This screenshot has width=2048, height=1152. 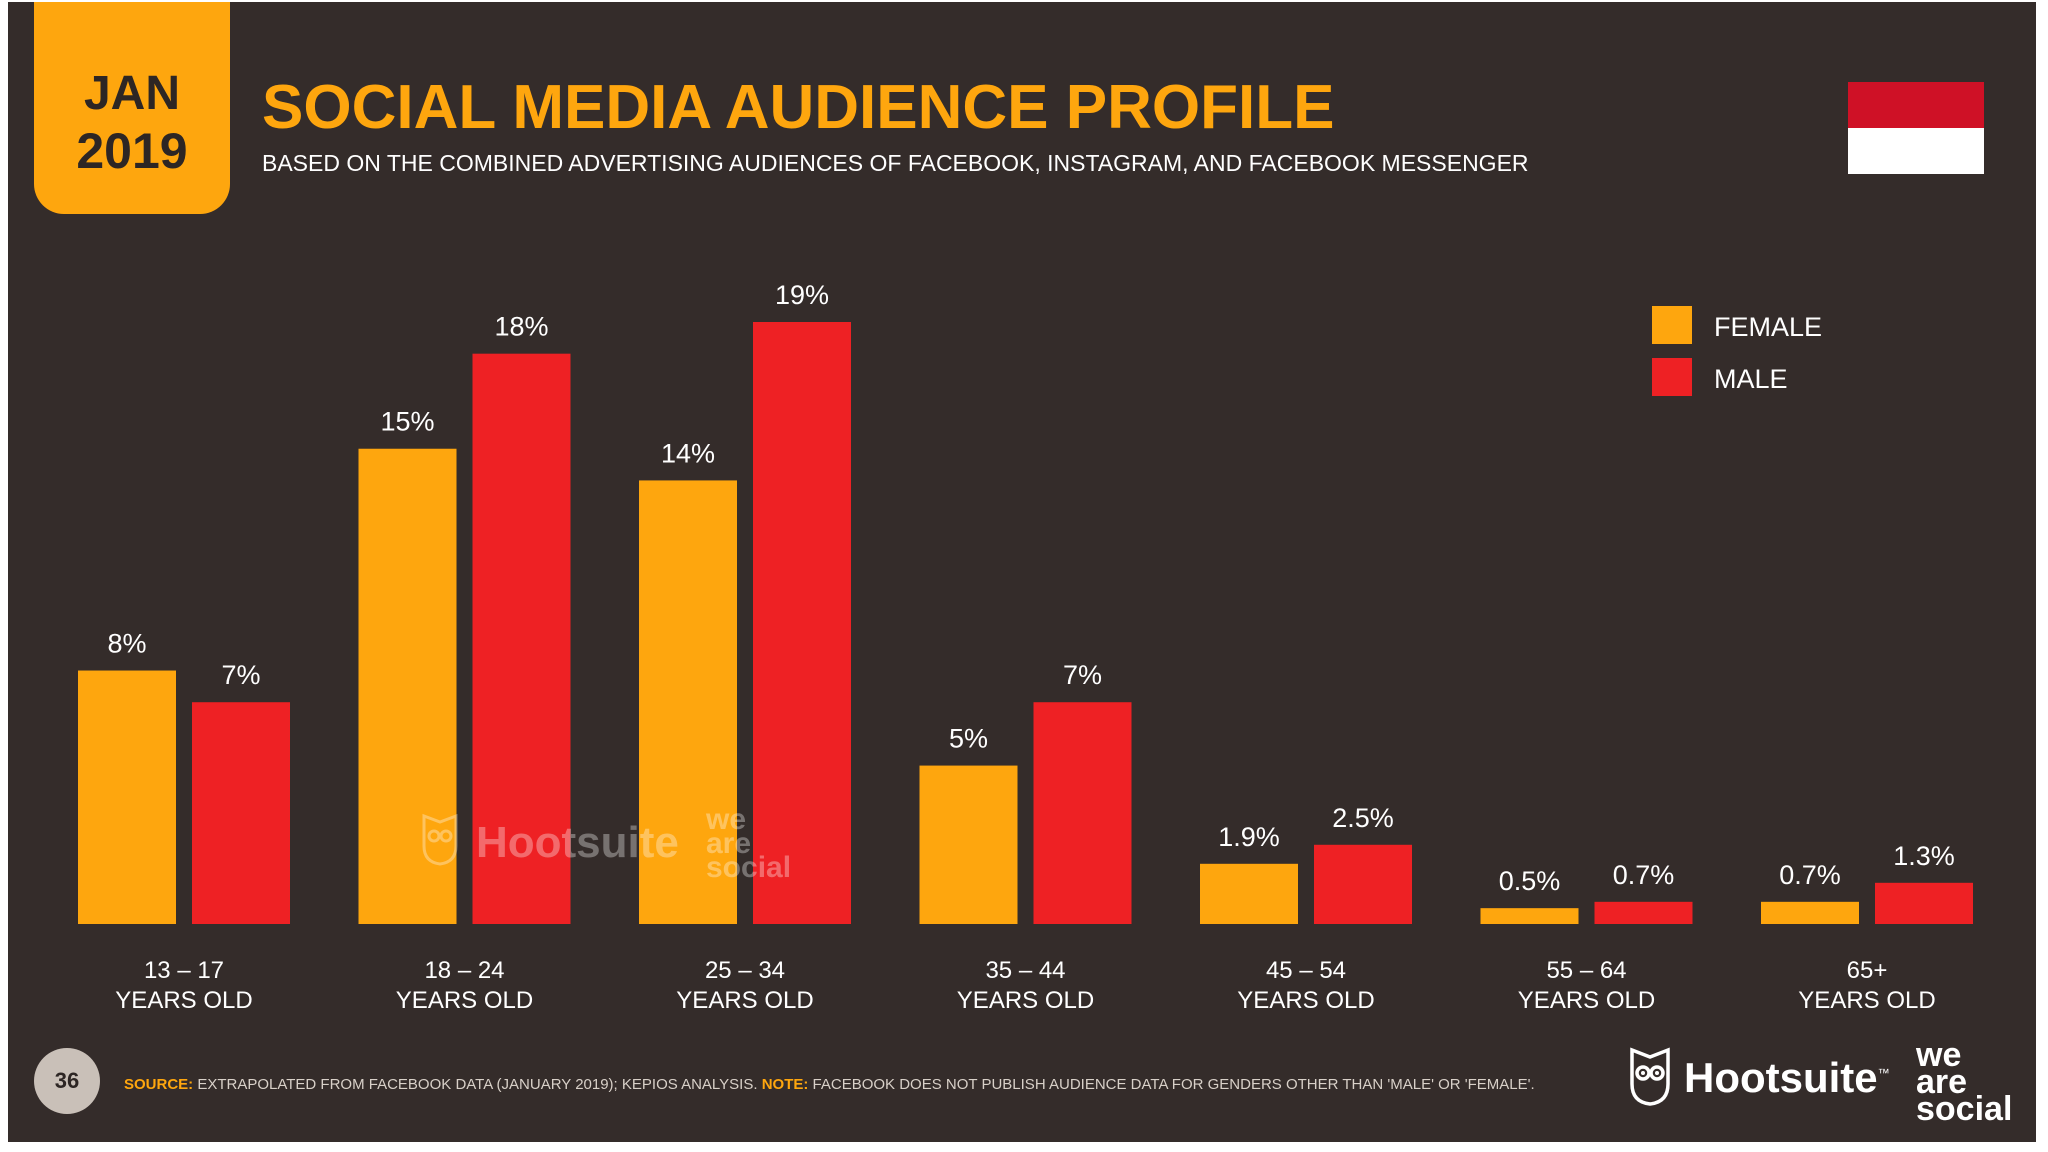 I want to click on category-unit-4: YEARS OLD, so click(x=1305, y=1000).